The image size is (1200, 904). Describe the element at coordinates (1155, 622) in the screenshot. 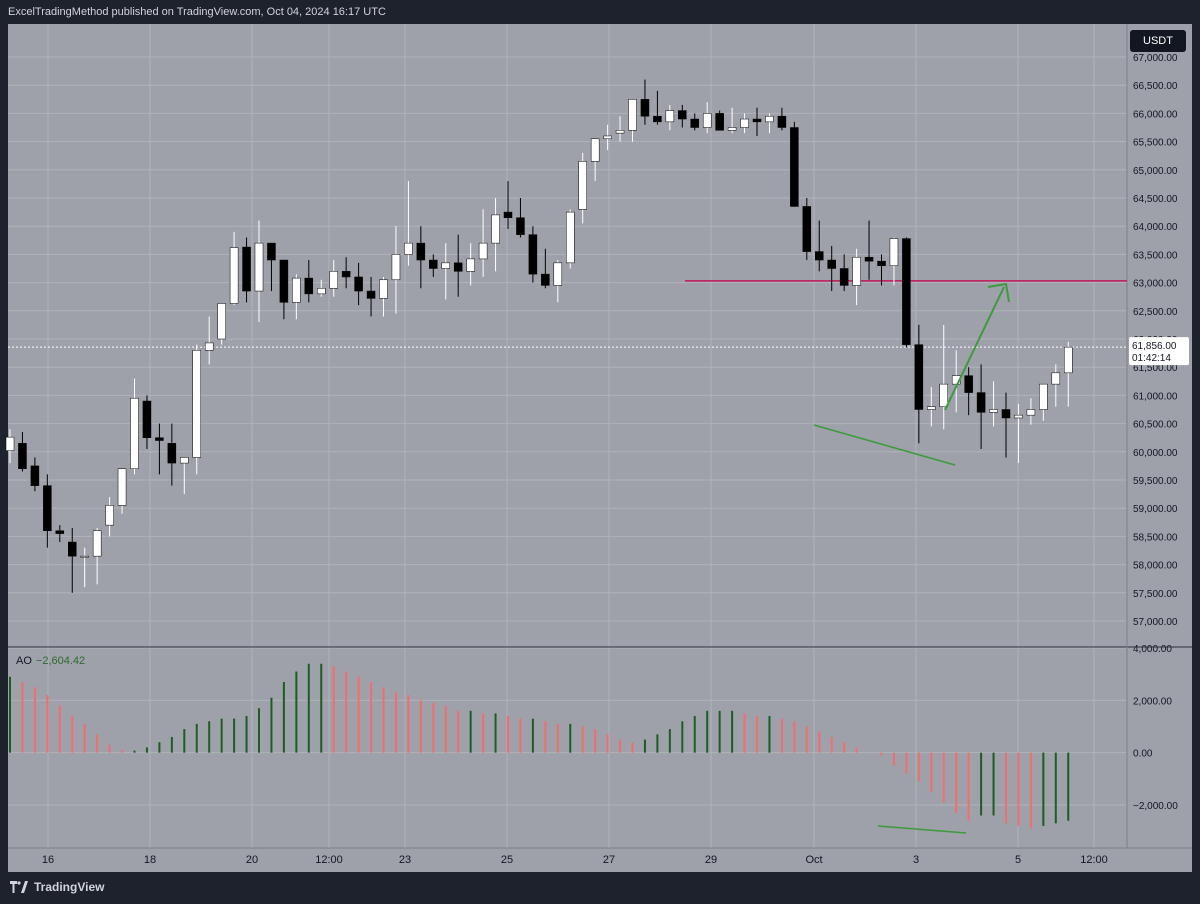

I see `price-tick-label: 57,000.00` at that location.